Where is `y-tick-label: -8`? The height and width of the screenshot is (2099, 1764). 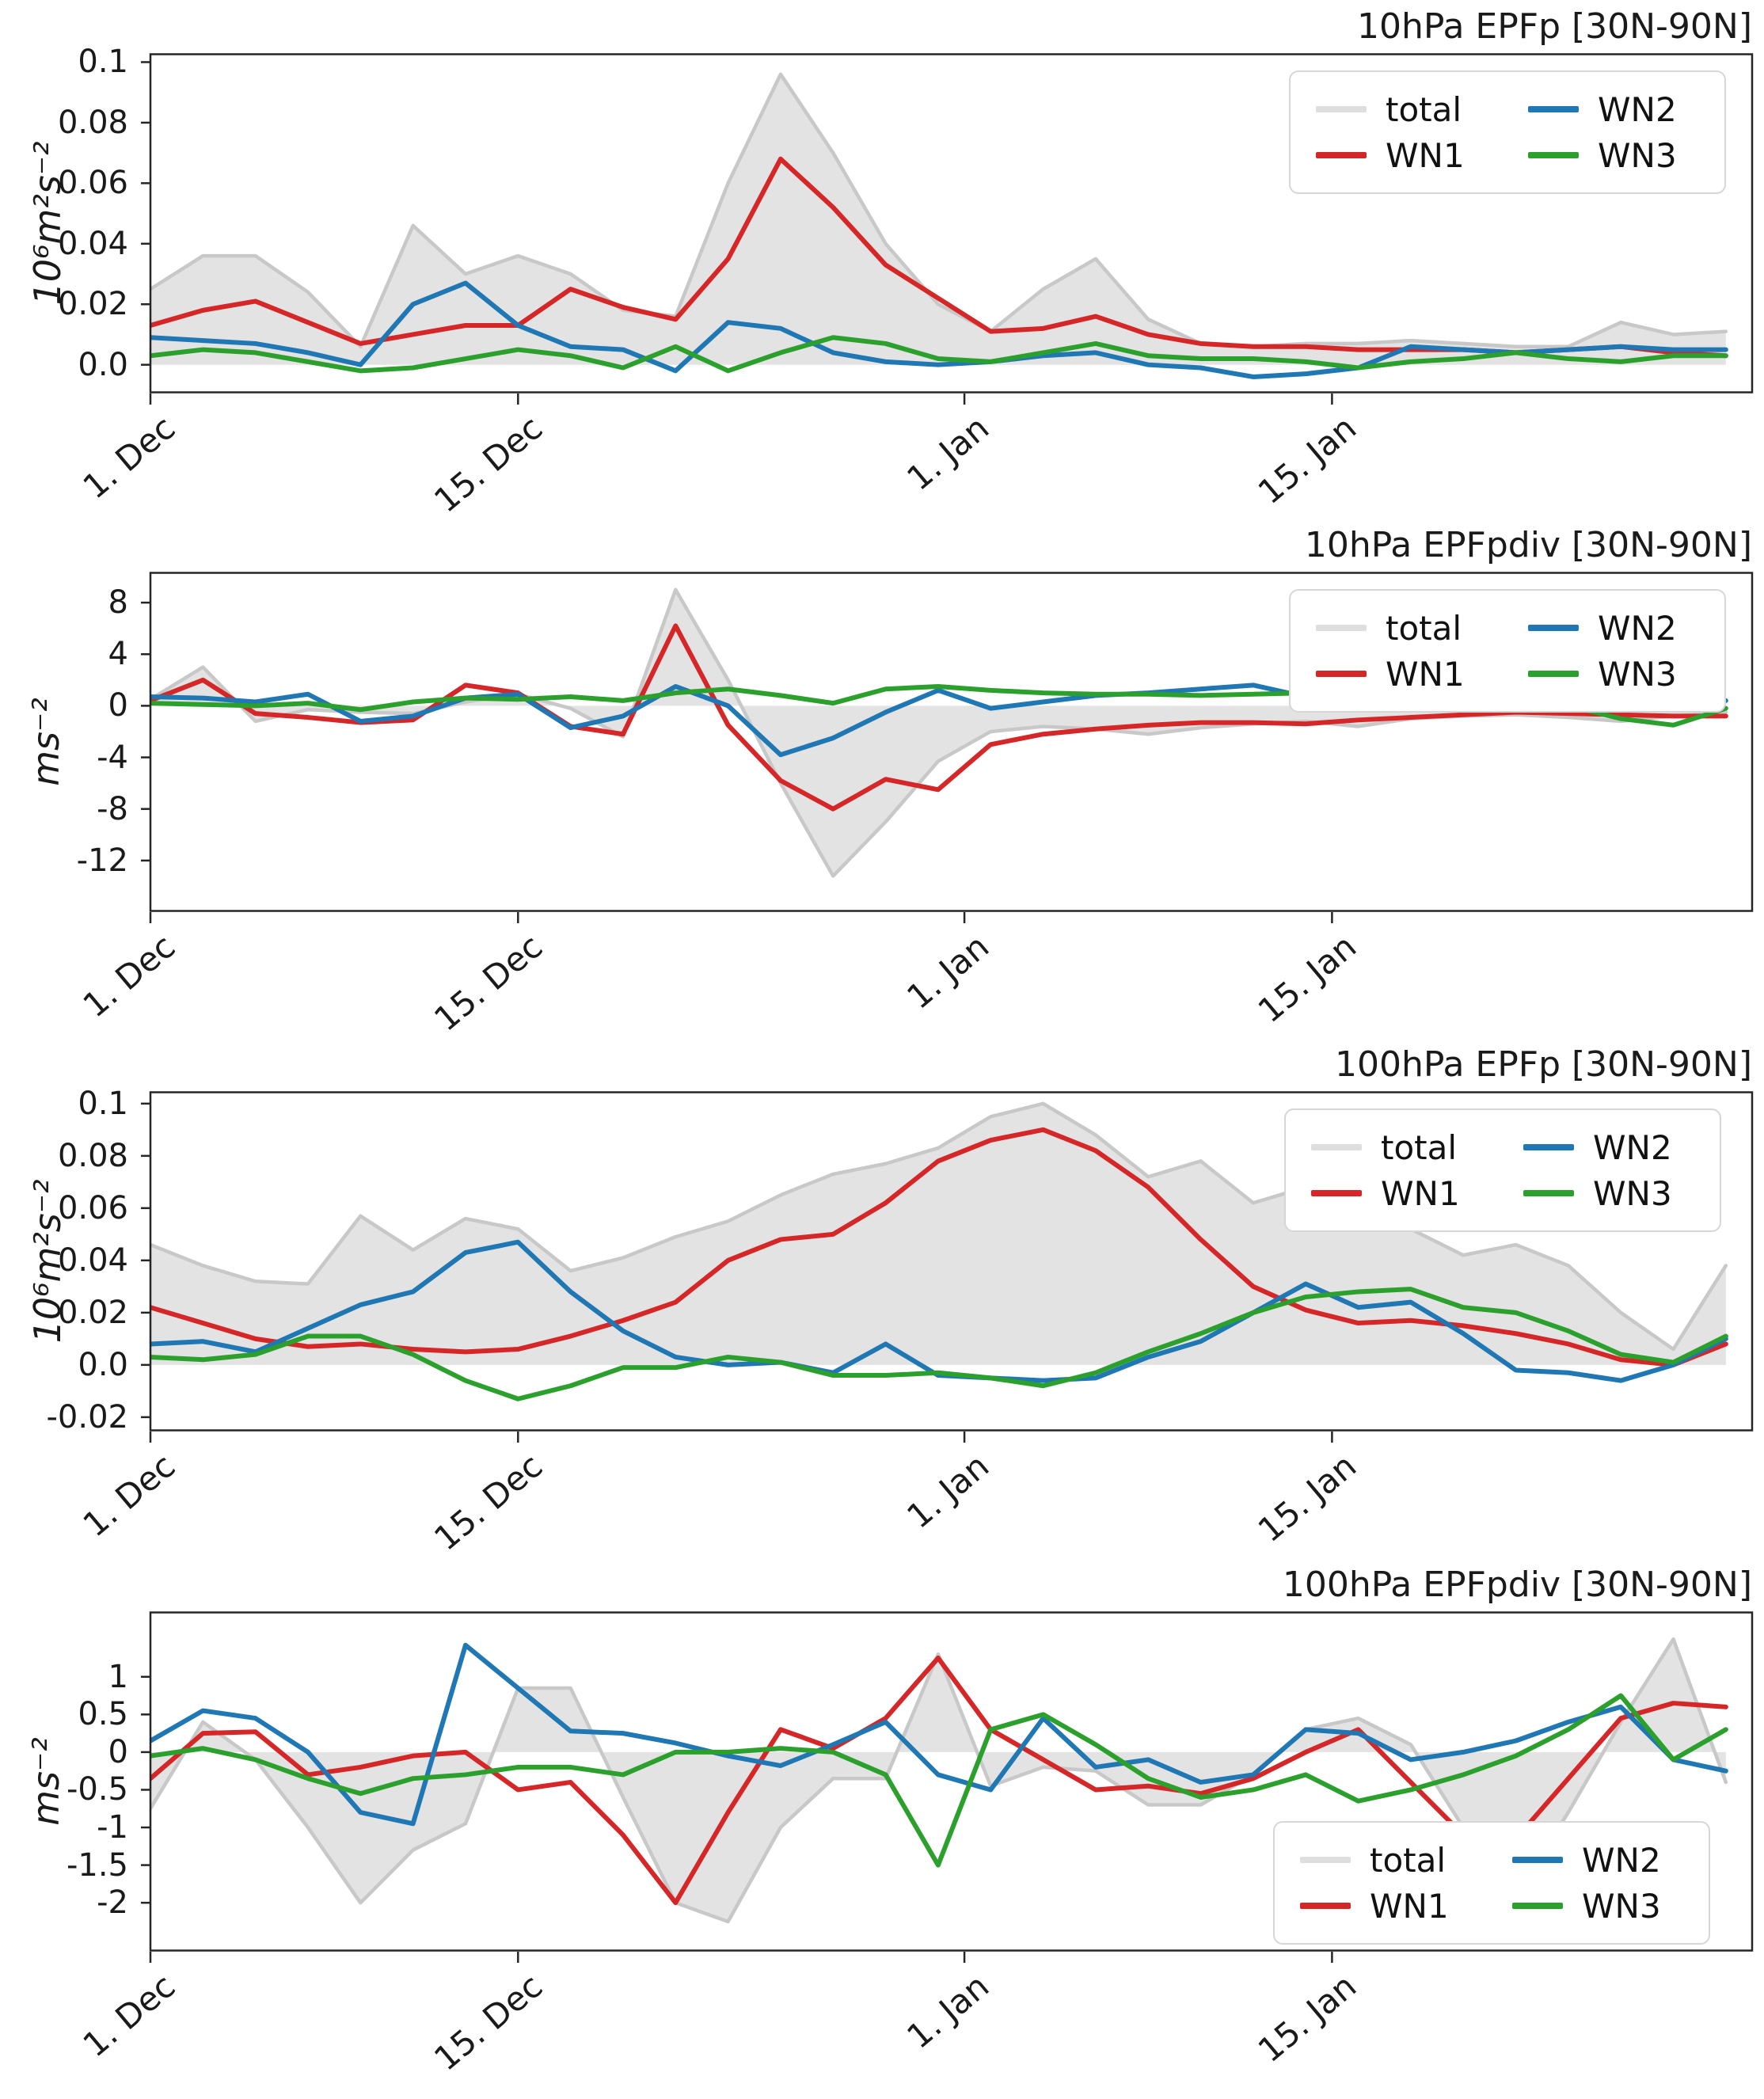 y-tick-label: -8 is located at coordinates (112, 808).